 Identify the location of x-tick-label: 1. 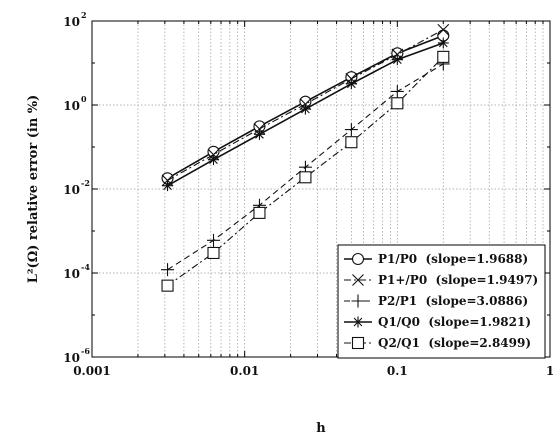
(550, 371).